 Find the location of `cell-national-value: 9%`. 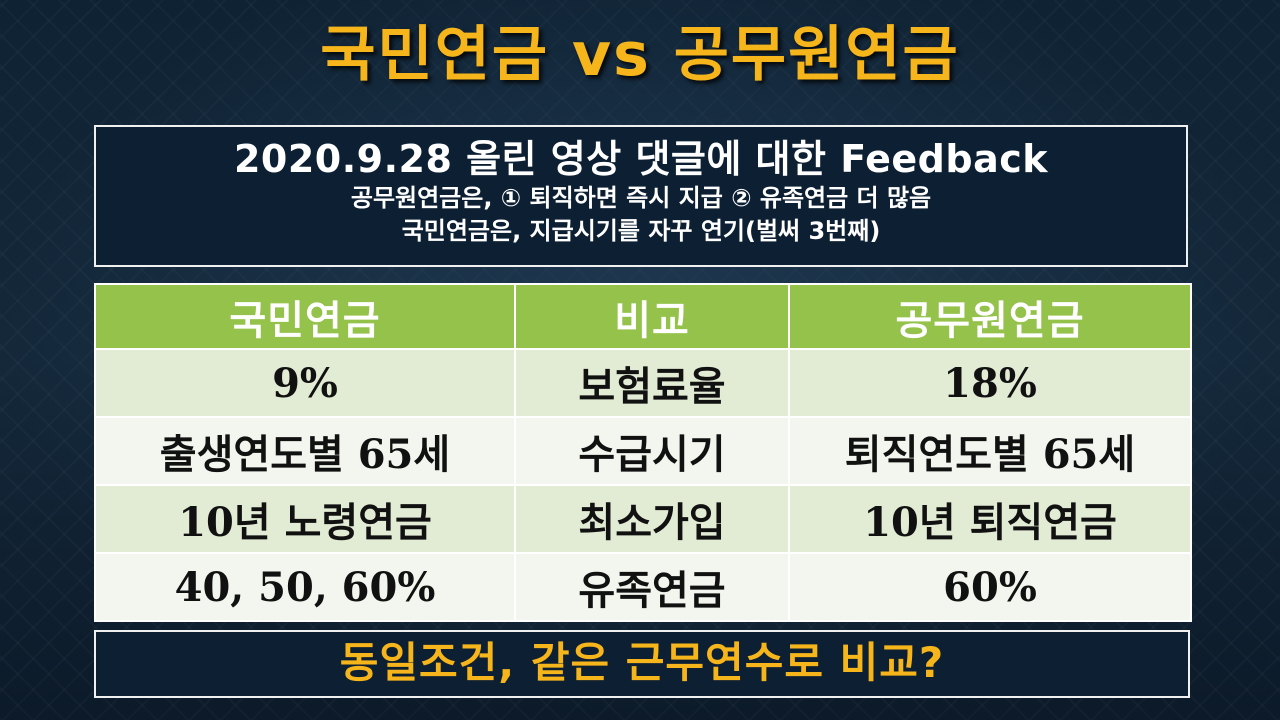

cell-national-value: 9% is located at coordinates (305, 383).